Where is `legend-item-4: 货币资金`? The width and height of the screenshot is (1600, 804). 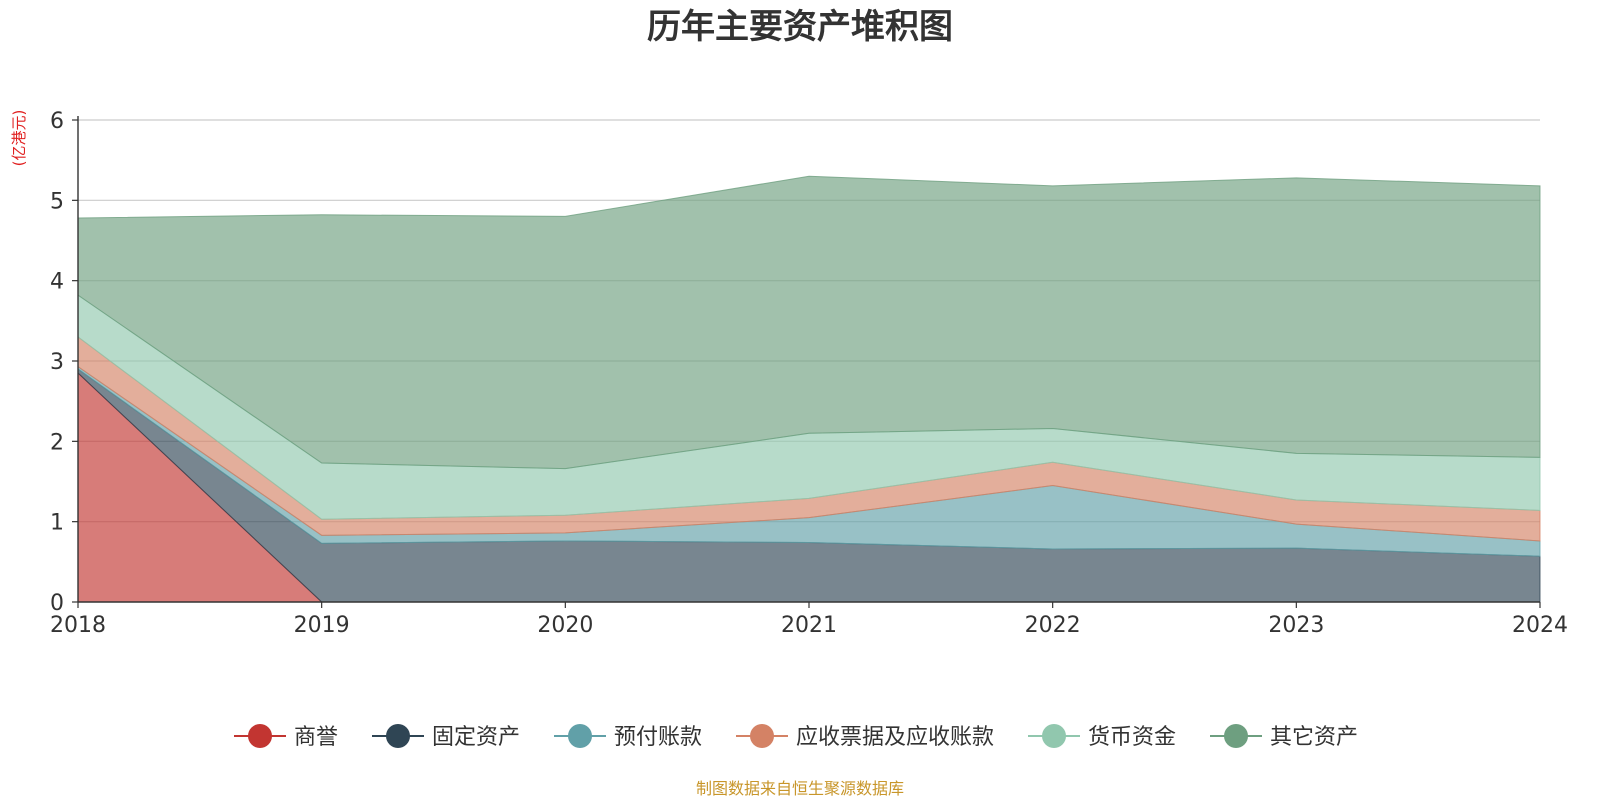 legend-item-4: 货币资金 is located at coordinates (1102, 737).